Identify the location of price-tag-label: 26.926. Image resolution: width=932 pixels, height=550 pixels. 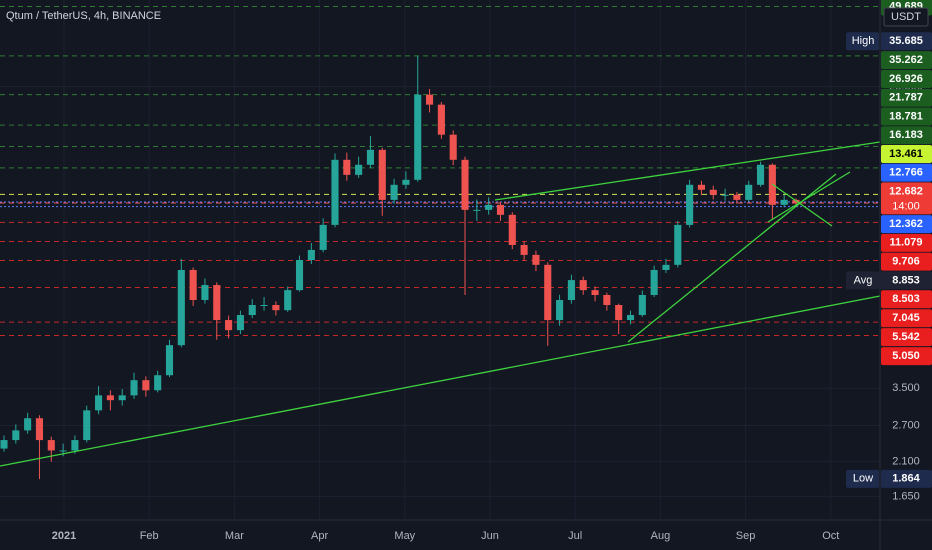
(906, 79).